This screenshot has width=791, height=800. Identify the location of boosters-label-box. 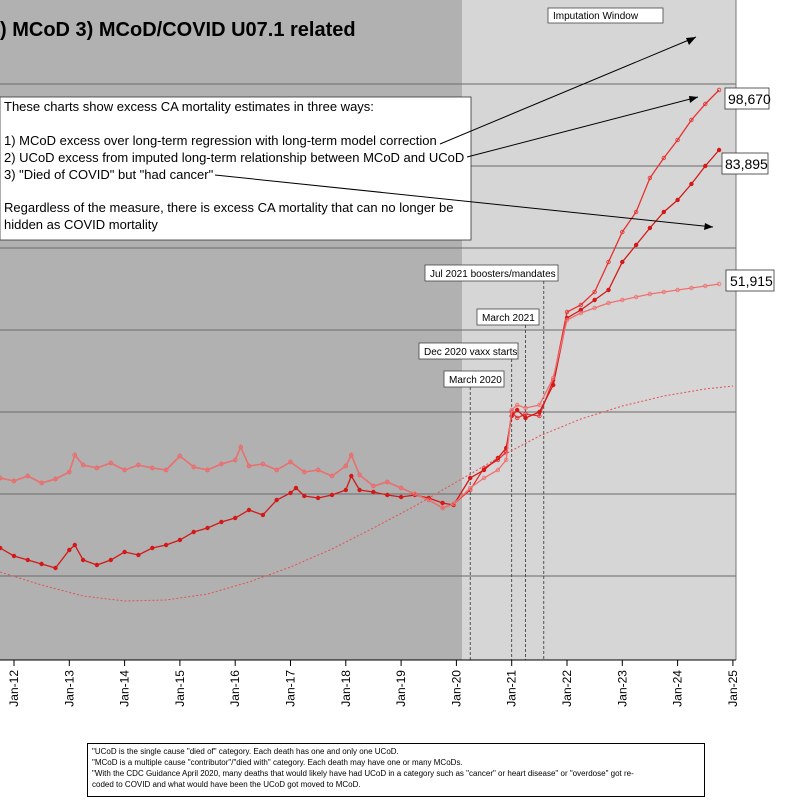
(491, 273).